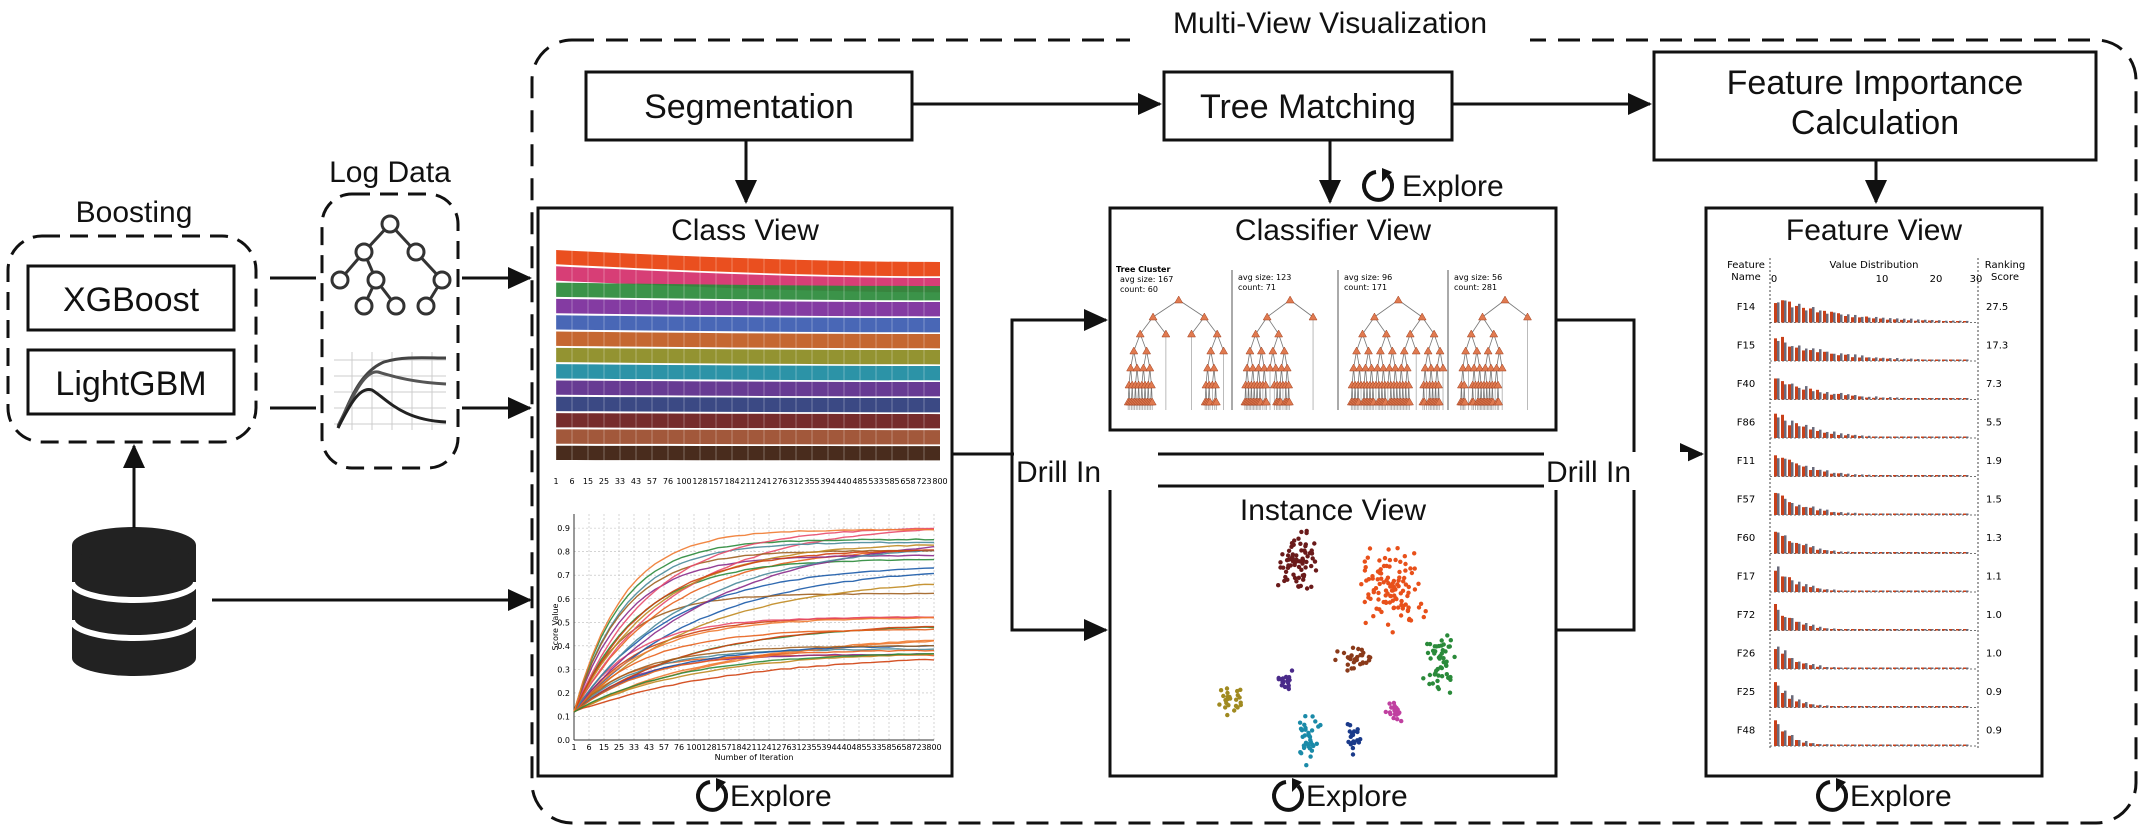 The image size is (2144, 831). Describe the element at coordinates (1746, 500) in the screenshot. I see `feature-name: F57` at that location.